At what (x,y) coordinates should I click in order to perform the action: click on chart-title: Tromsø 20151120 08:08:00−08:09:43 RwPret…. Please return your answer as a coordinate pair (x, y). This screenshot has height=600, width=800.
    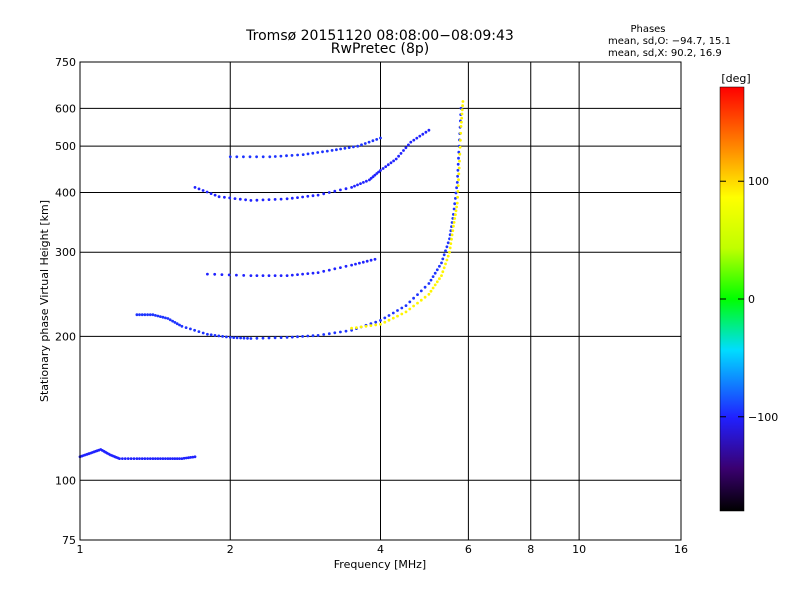
    Looking at the image, I should click on (379, 42).